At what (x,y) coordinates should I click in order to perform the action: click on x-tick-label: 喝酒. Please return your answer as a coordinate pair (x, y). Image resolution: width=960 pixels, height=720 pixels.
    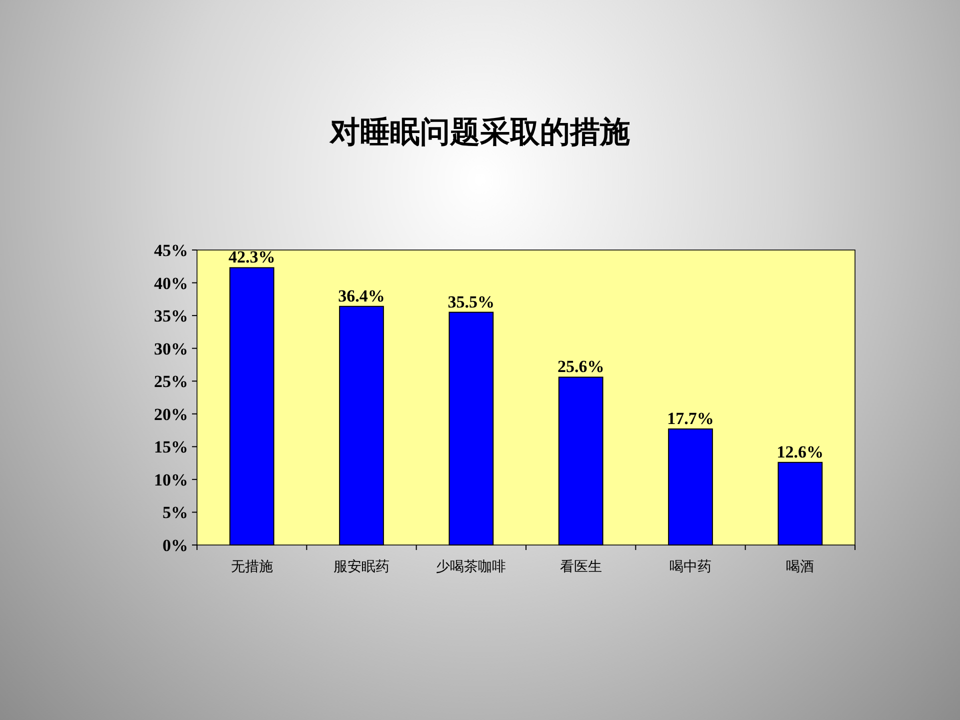
    Looking at the image, I should click on (800, 567).